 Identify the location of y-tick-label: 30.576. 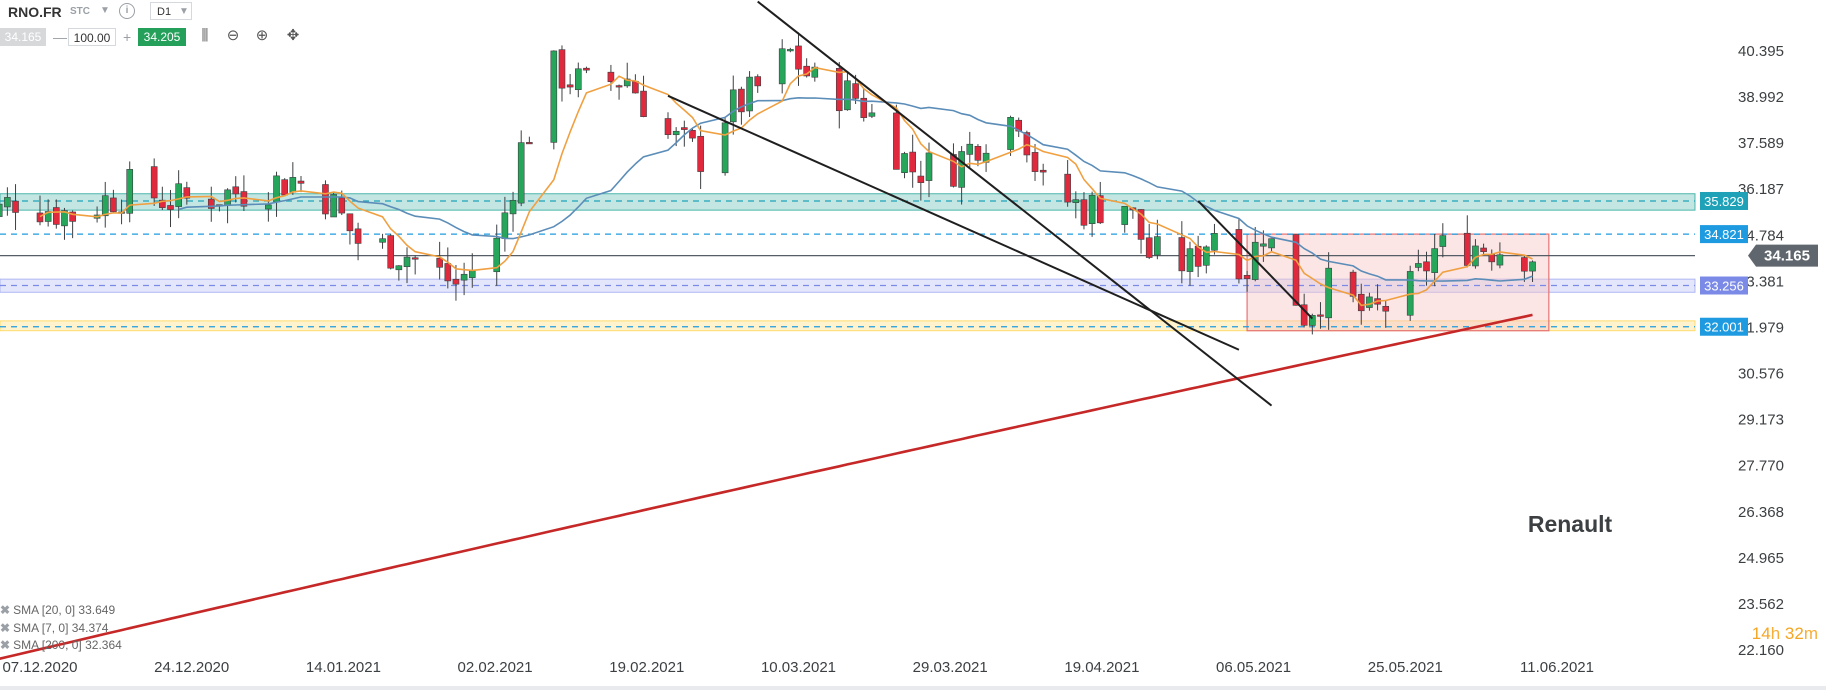
(1761, 374).